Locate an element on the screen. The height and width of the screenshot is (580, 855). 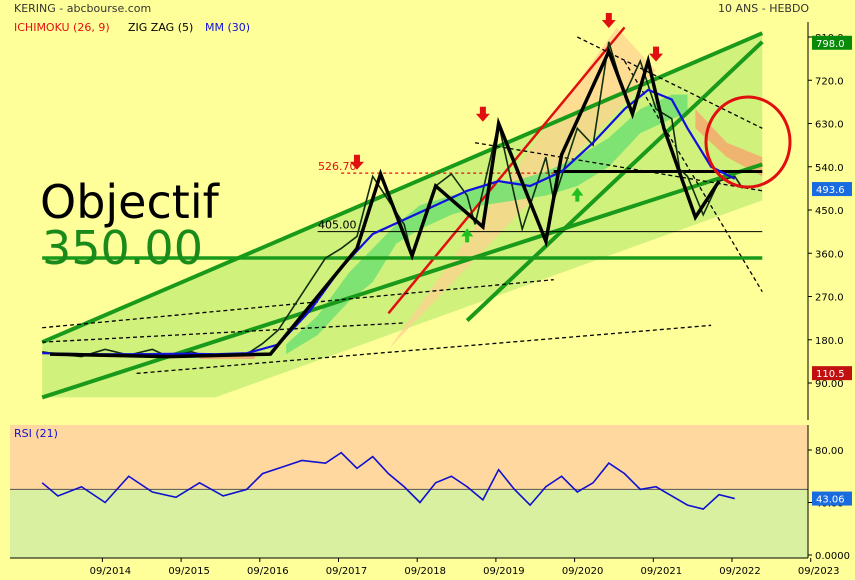
highlight-circle is located at coordinates (748, 142).